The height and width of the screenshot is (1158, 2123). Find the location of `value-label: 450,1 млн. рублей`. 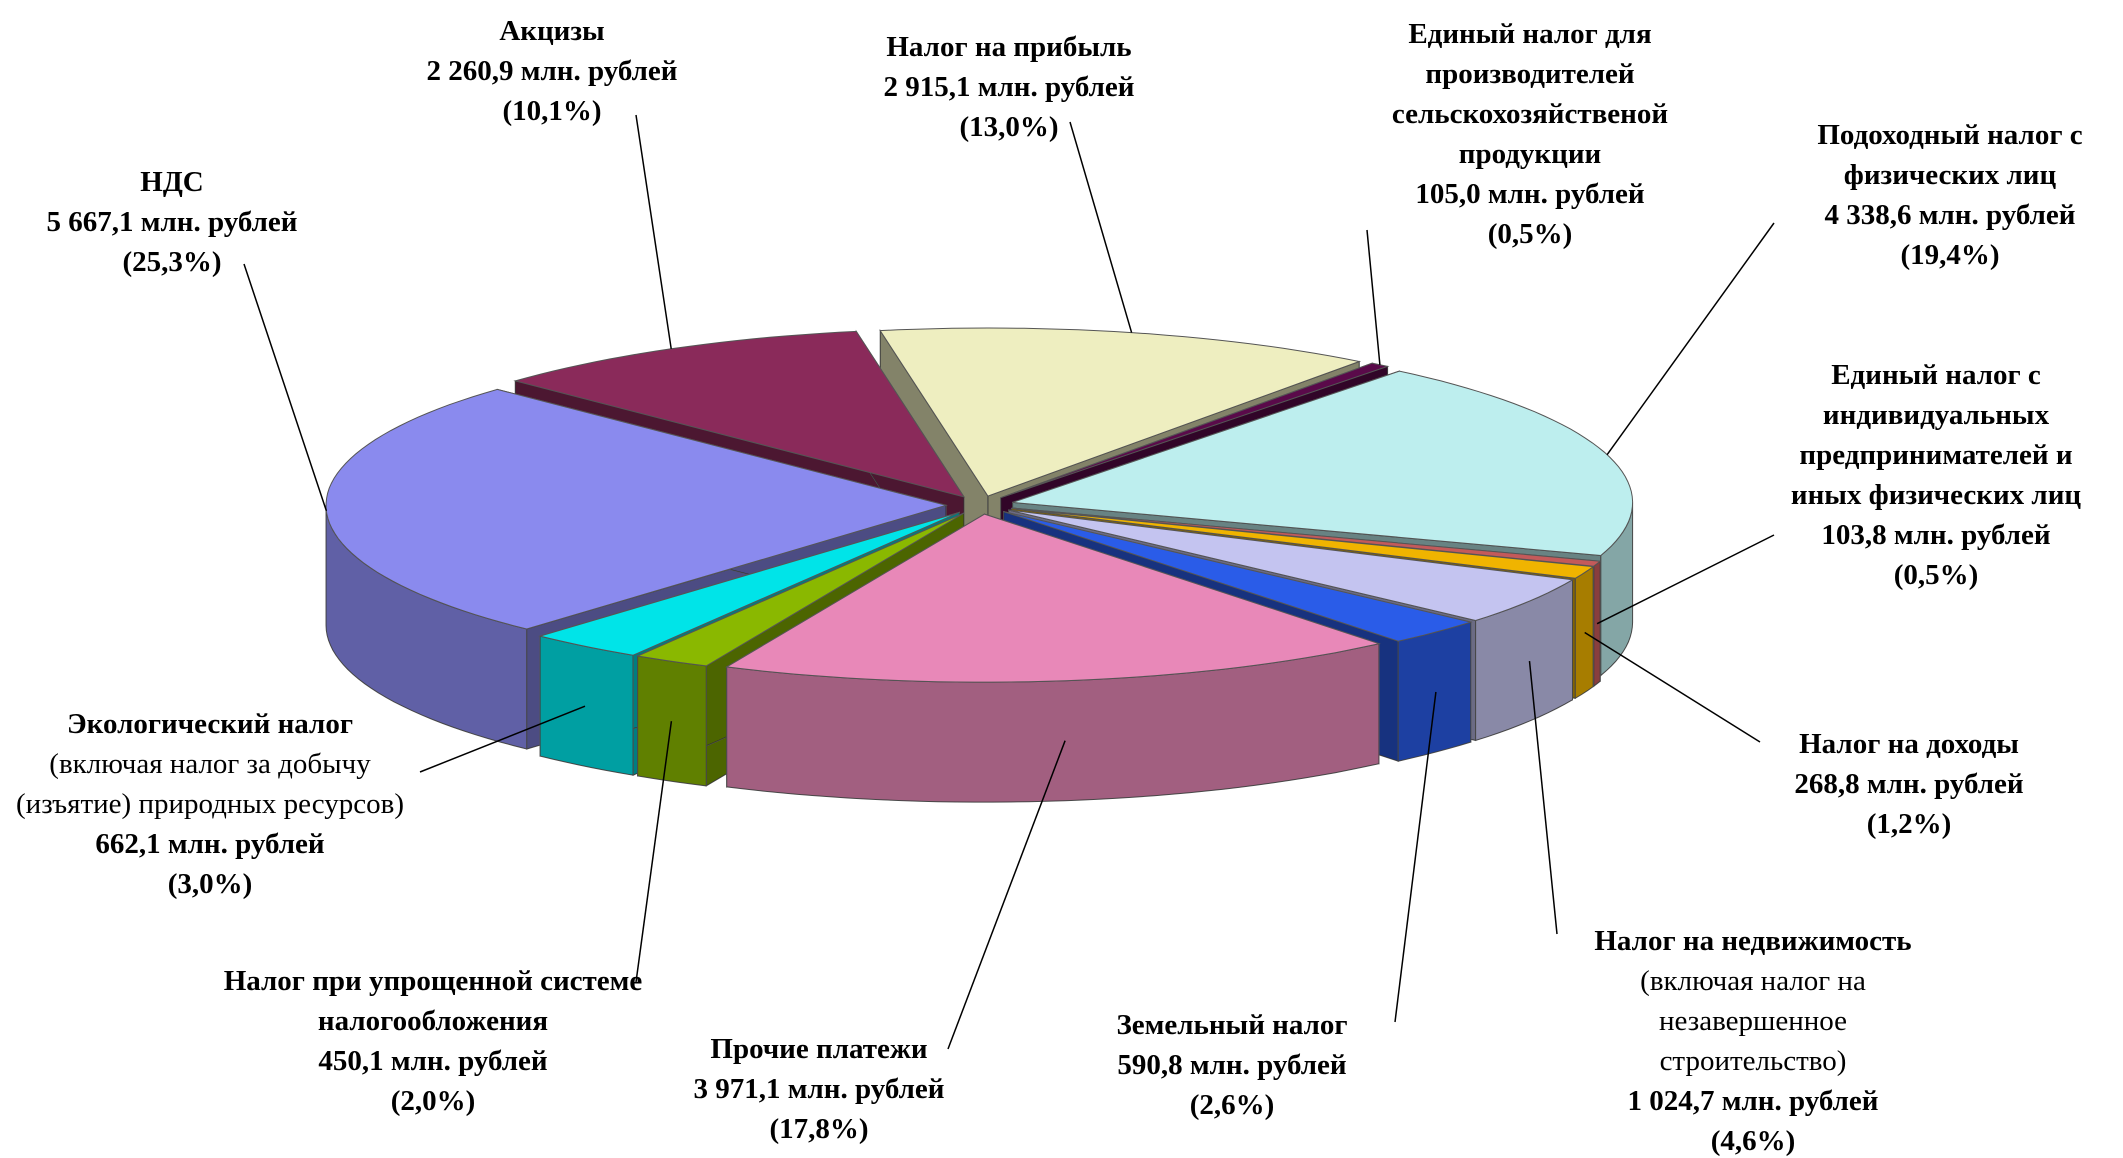

value-label: 450,1 млн. рублей is located at coordinates (433, 1061).